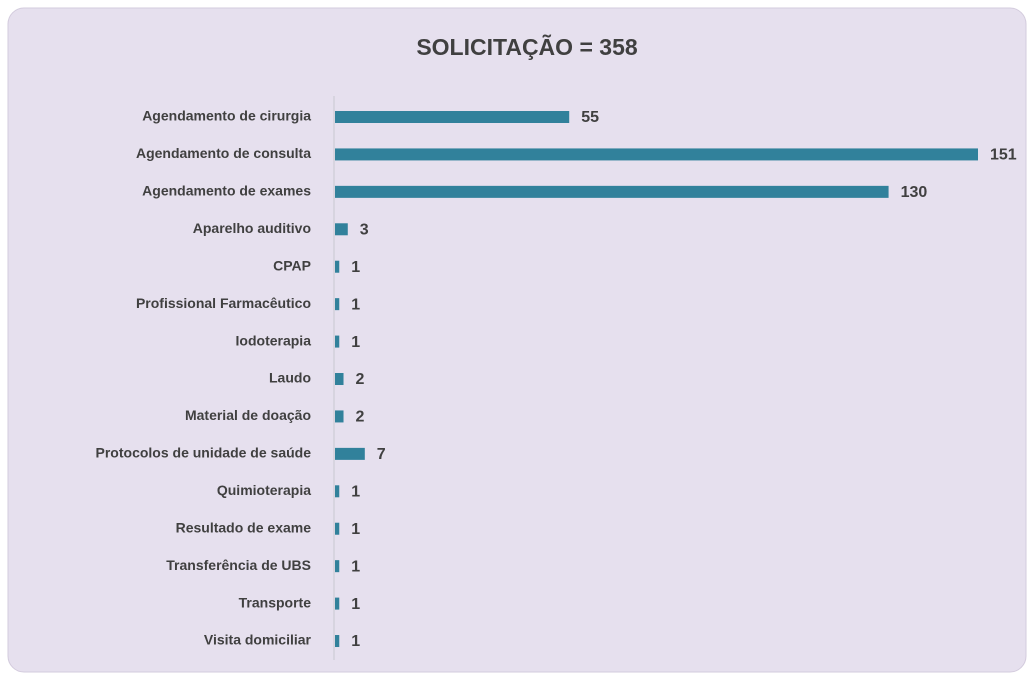 This screenshot has height=680, width=1034. I want to click on value-label: 55, so click(590, 117).